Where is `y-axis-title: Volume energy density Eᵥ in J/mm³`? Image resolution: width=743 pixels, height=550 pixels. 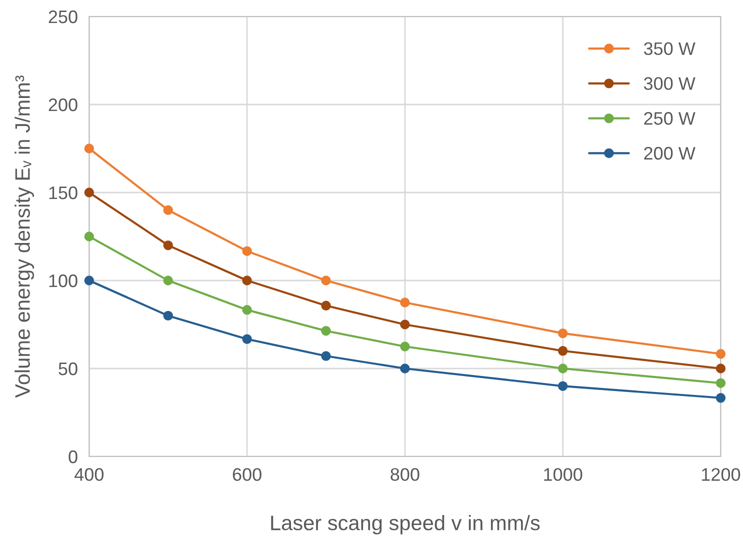
y-axis-title: Volume energy density Eᵥ in J/mm³ is located at coordinates (24, 237).